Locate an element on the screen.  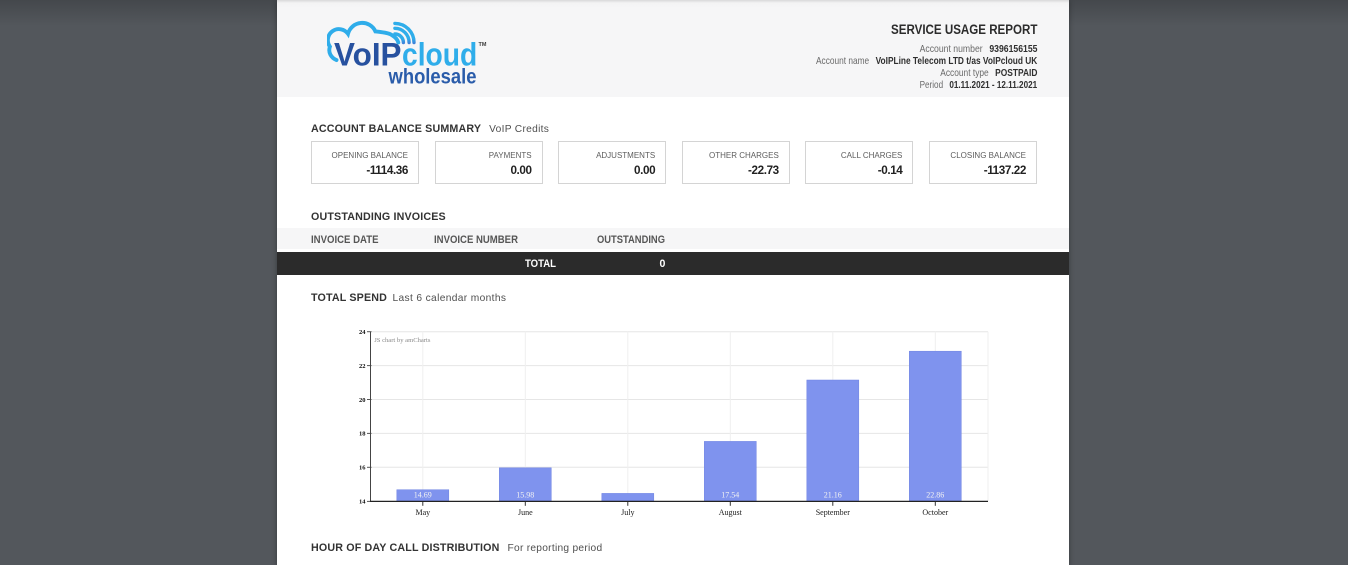
svg-text: 14 is located at coordinates (362, 502).